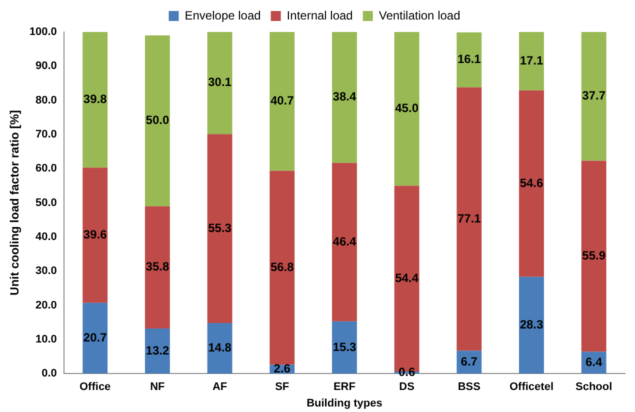 The image size is (635, 412). I want to click on data-label: 15.3, so click(344, 347).